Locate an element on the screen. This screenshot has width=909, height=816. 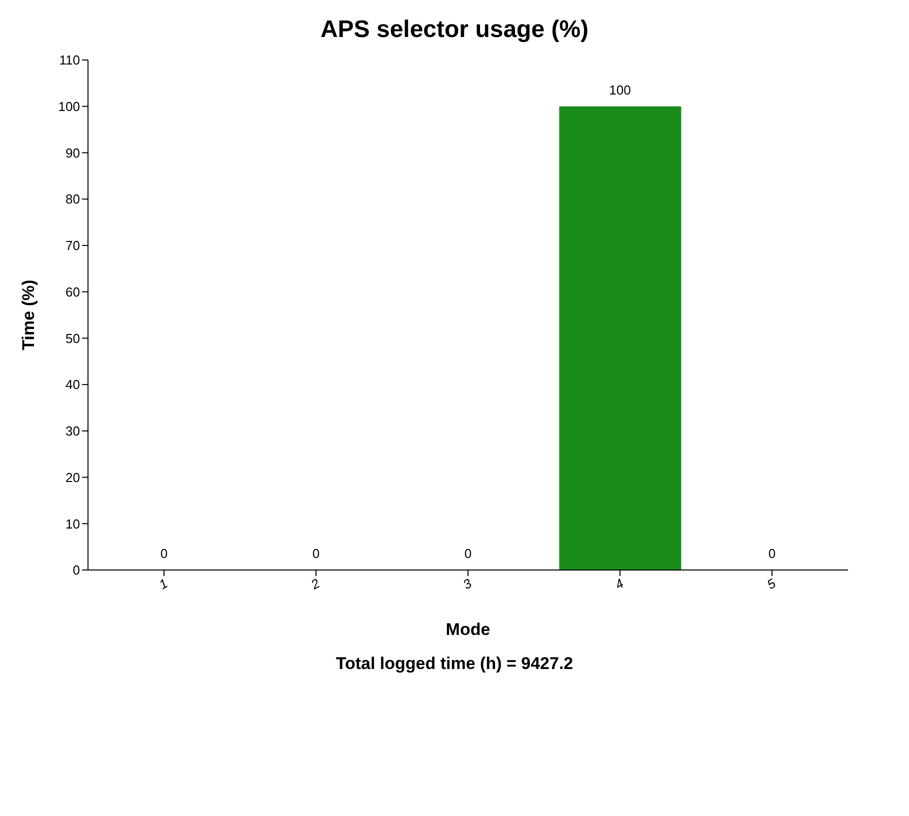
y-tick-label: 110 is located at coordinates (69, 60).